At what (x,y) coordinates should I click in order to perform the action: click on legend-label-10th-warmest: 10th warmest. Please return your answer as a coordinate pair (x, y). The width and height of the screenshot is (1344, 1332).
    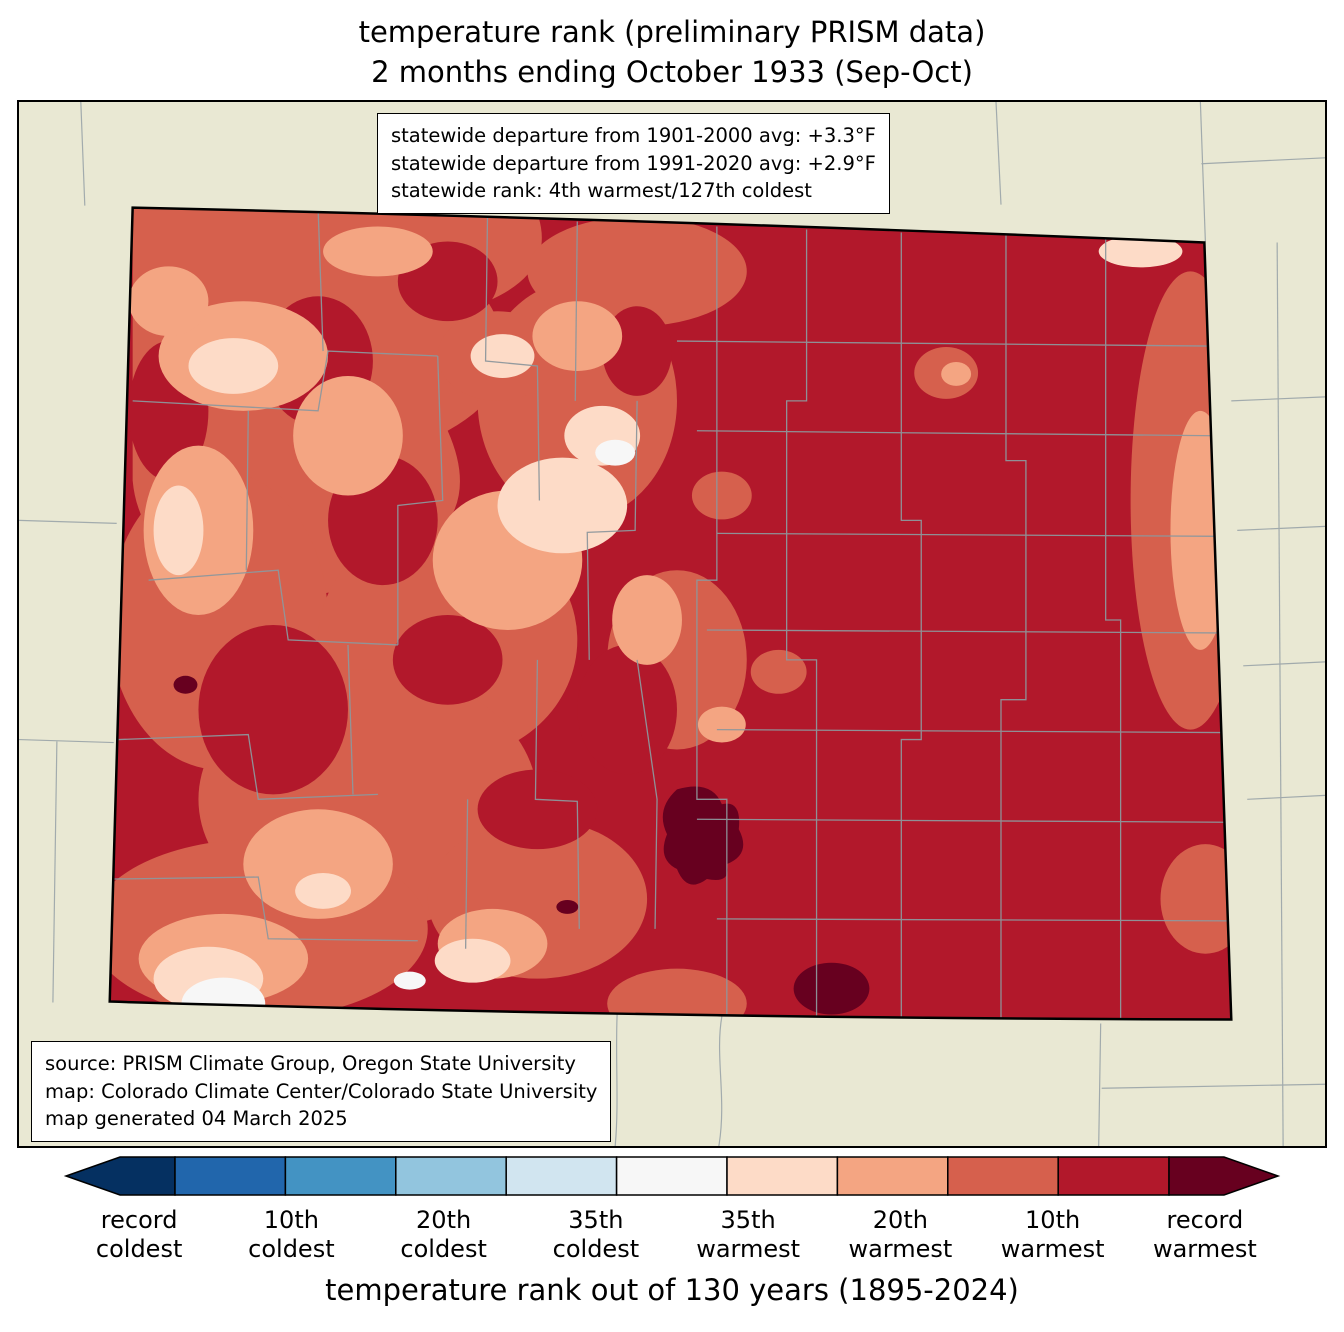
    Looking at the image, I should click on (1052, 1235).